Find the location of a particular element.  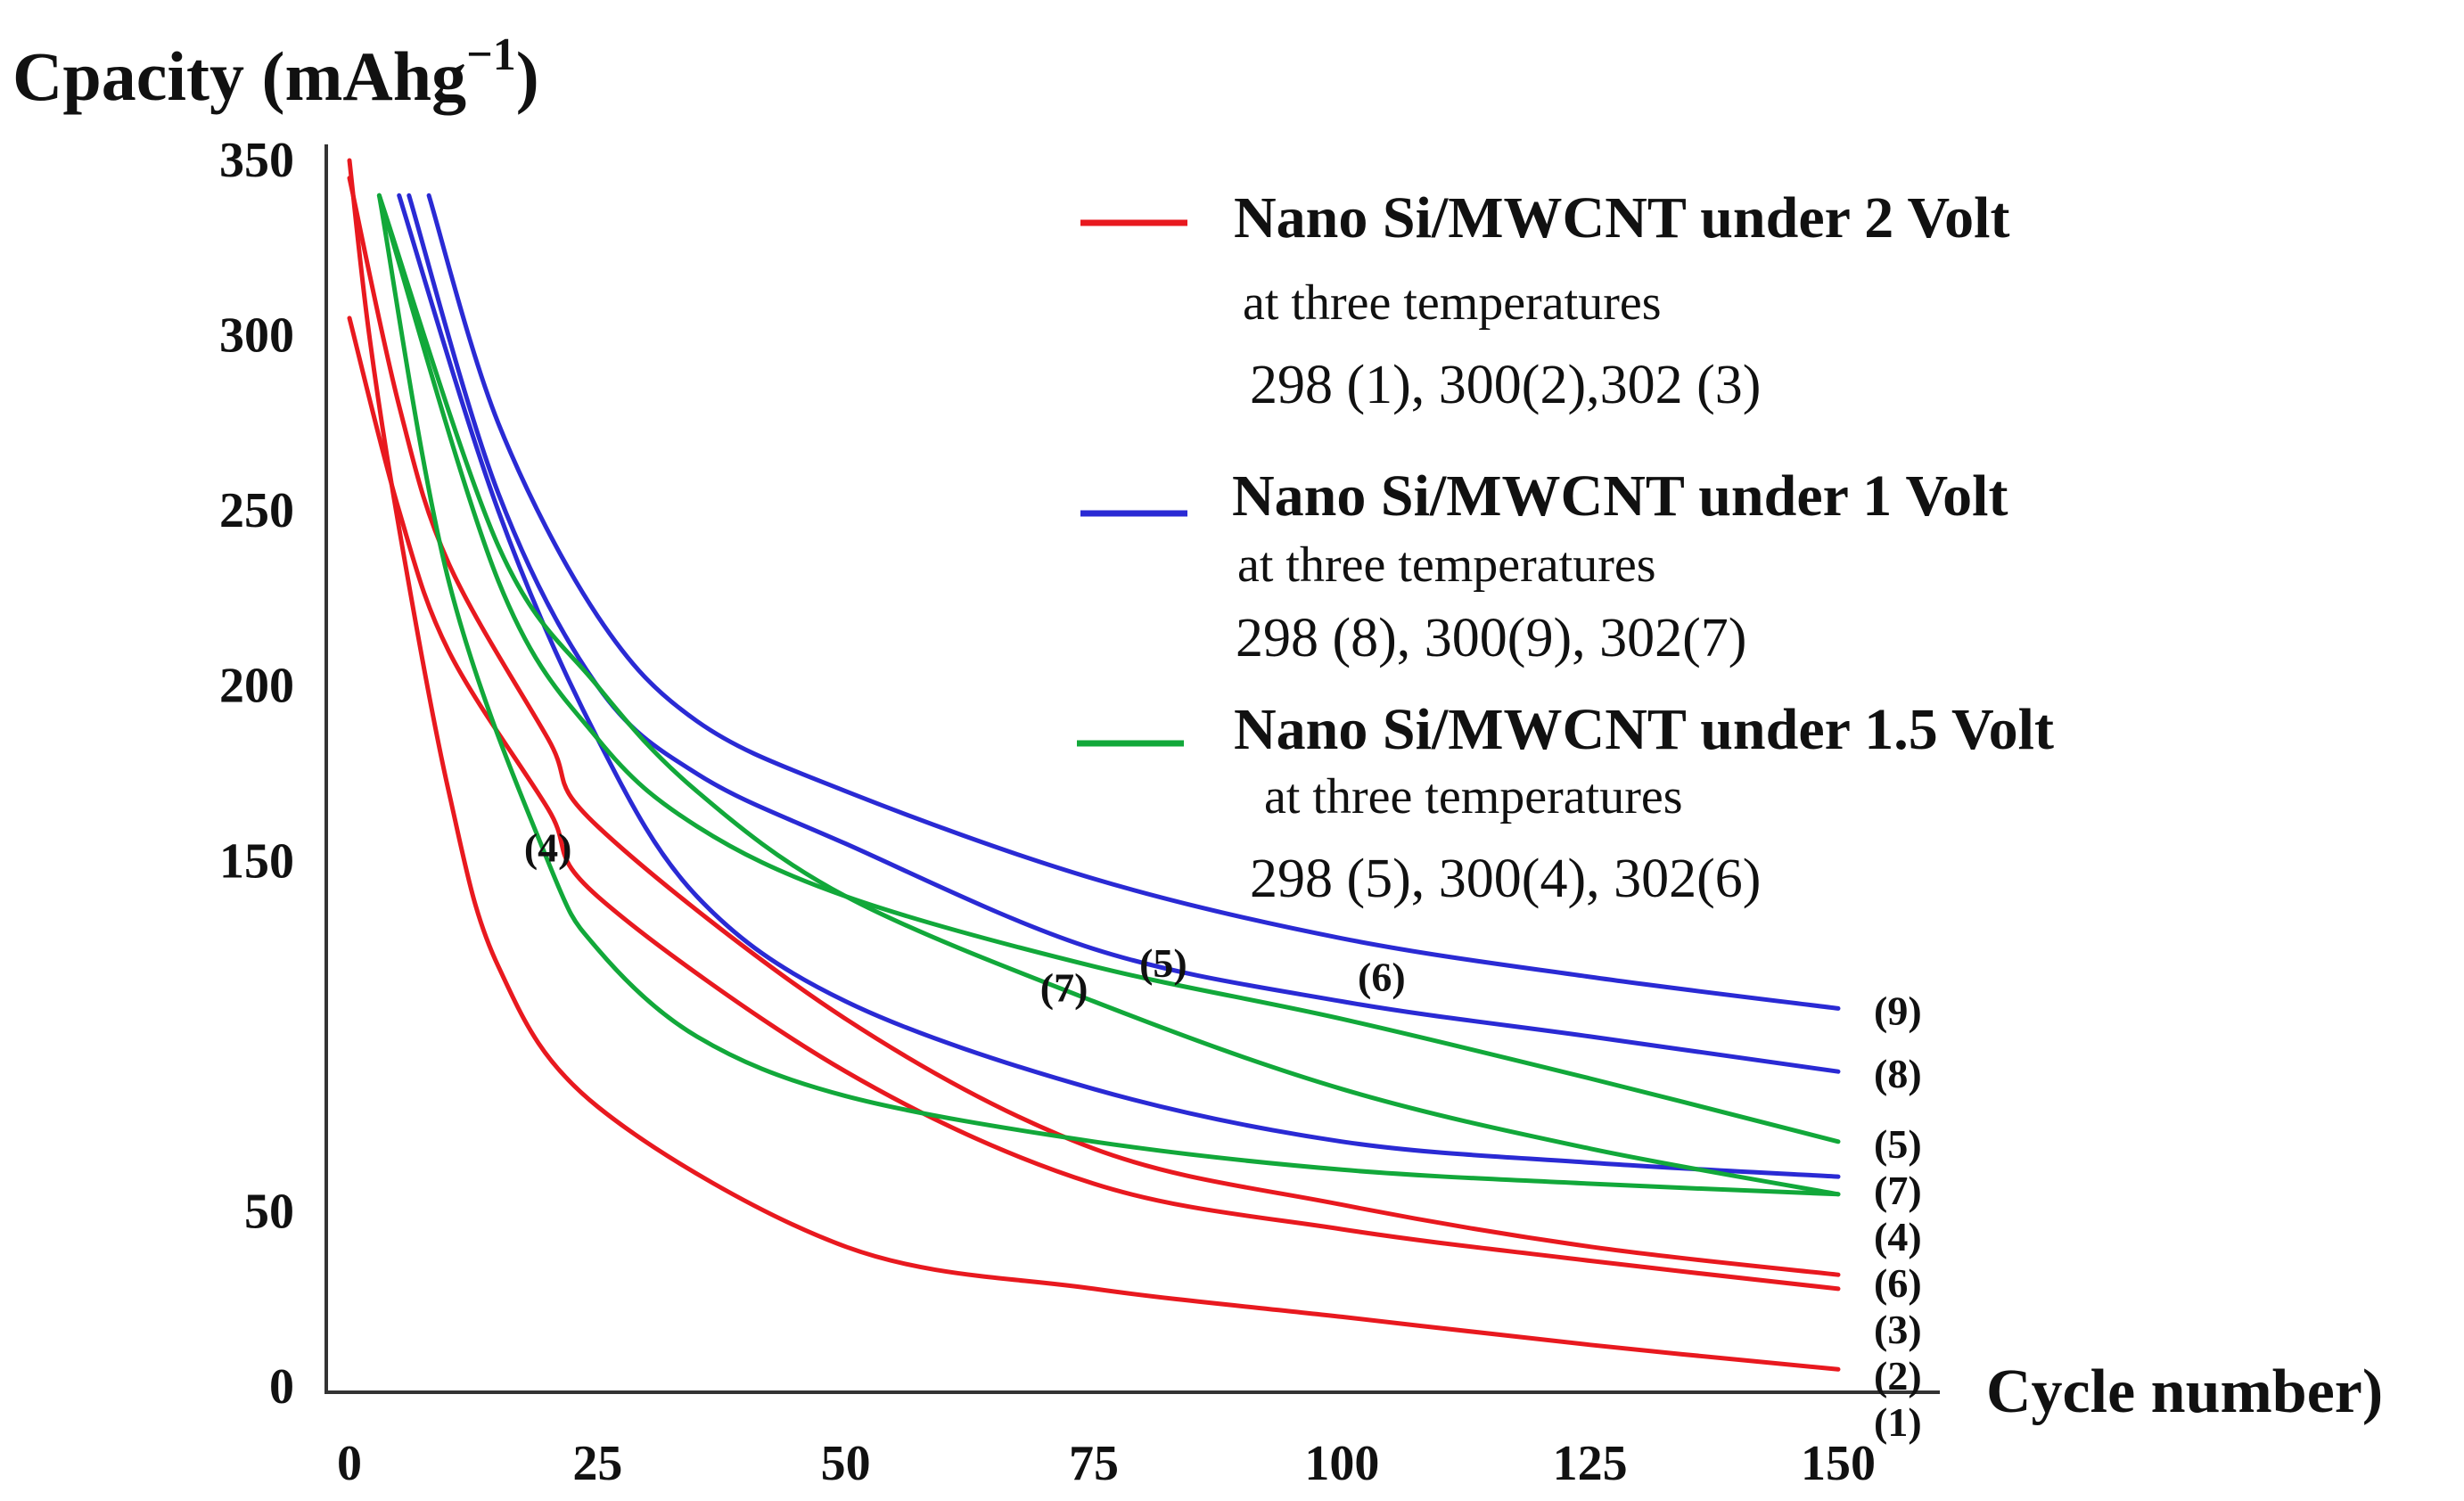

legend-temps-1-volt: 298 (8), 300(9), 302(7) is located at coordinates (1491, 638).